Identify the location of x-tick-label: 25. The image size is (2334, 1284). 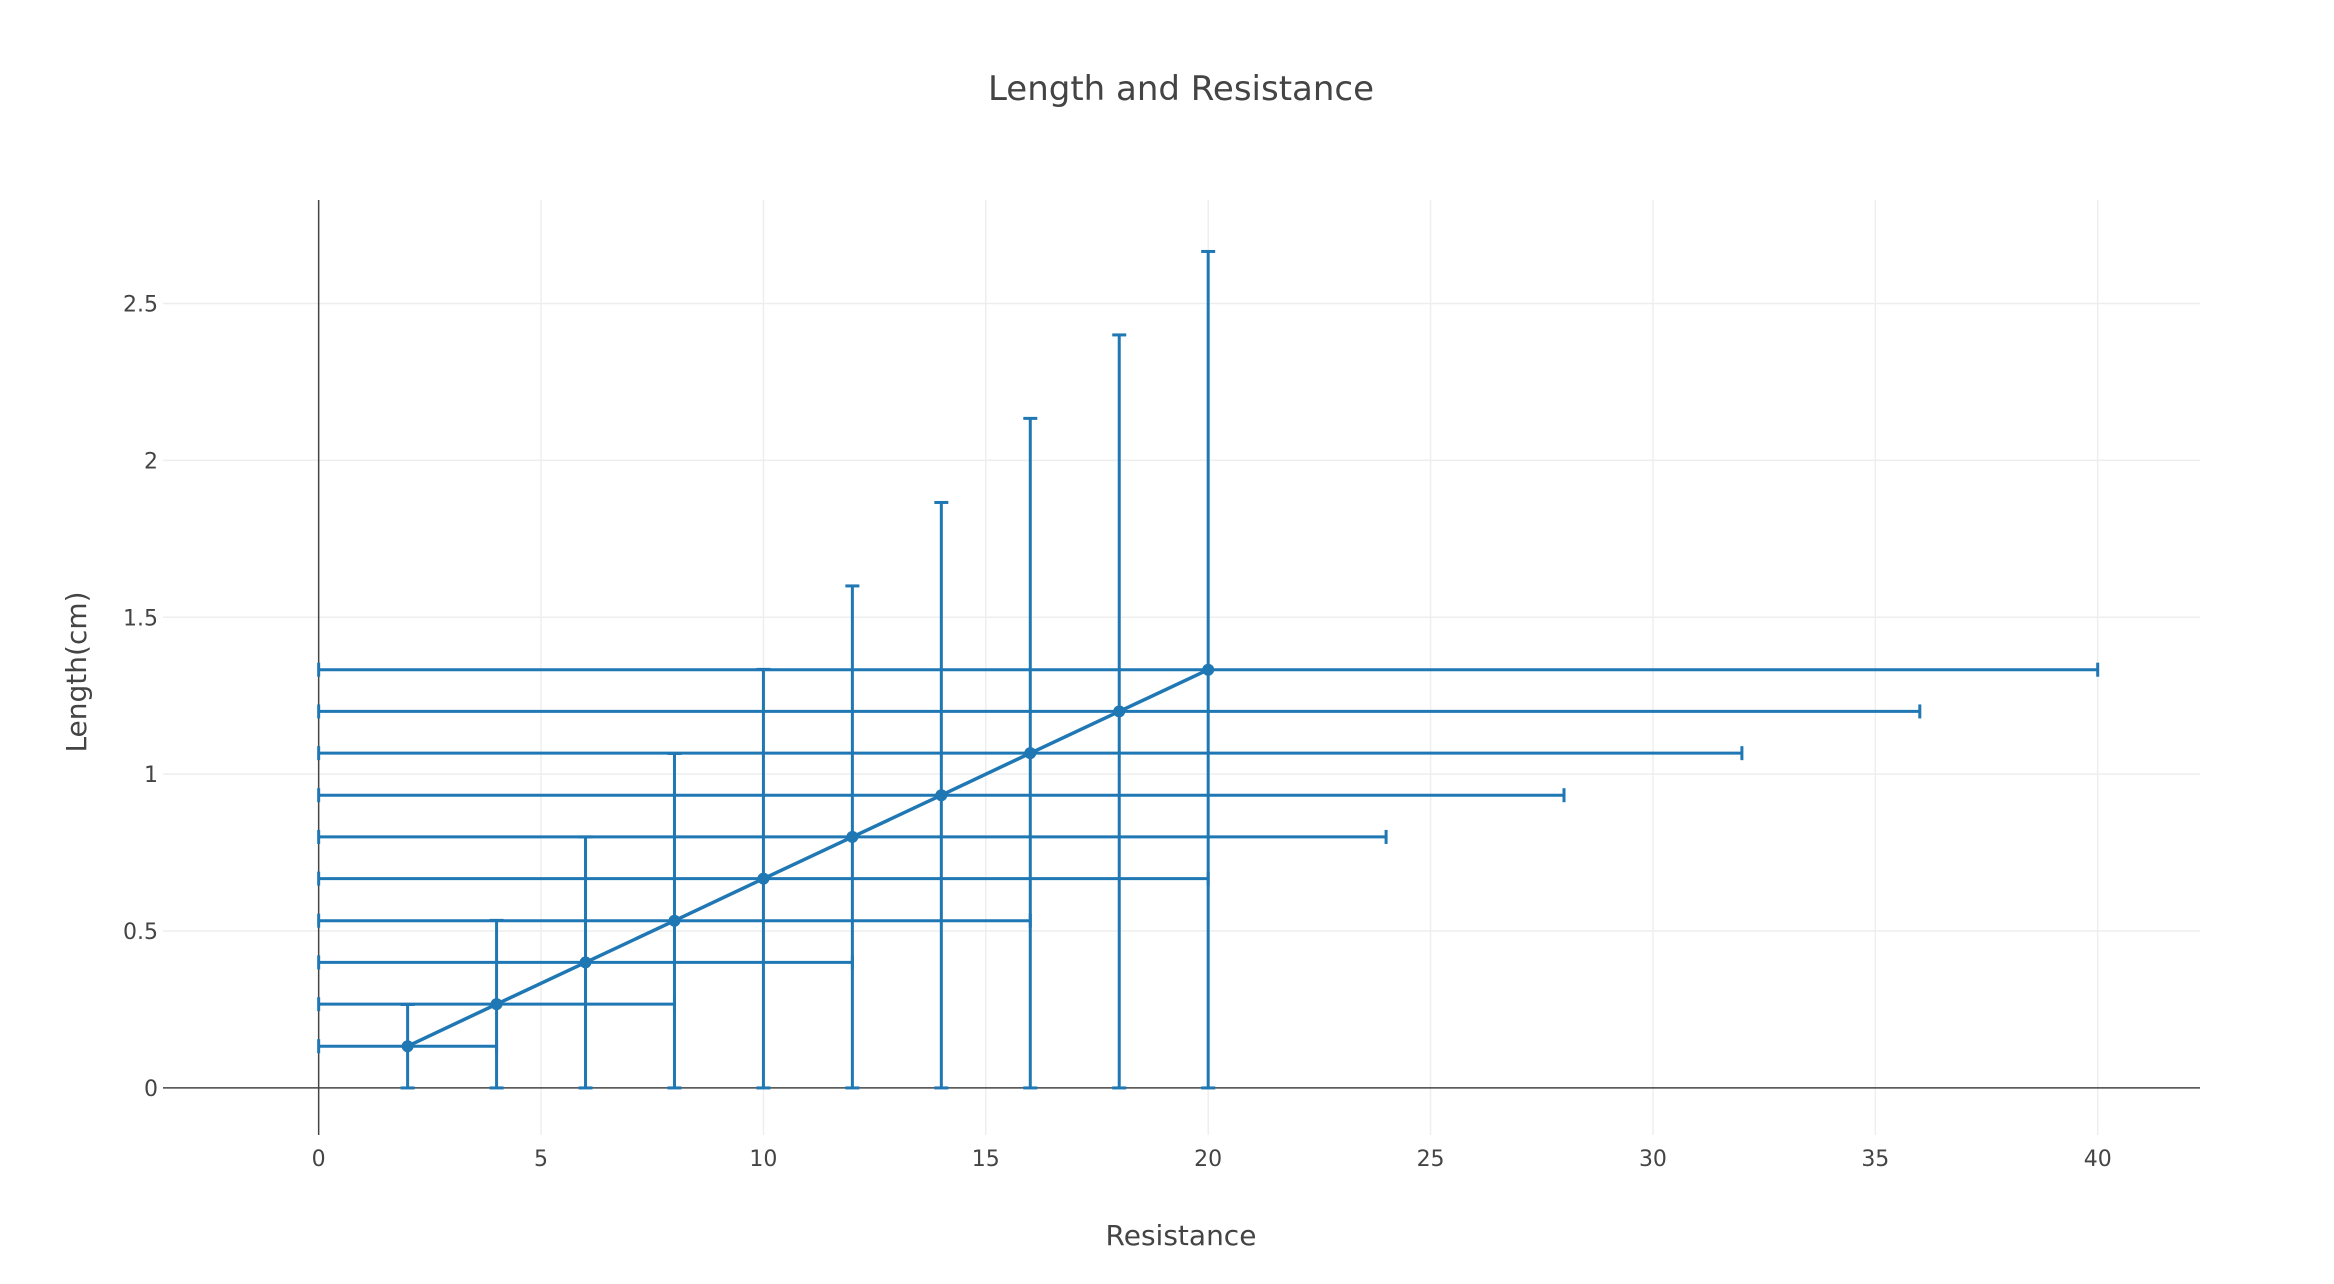
(1431, 1159).